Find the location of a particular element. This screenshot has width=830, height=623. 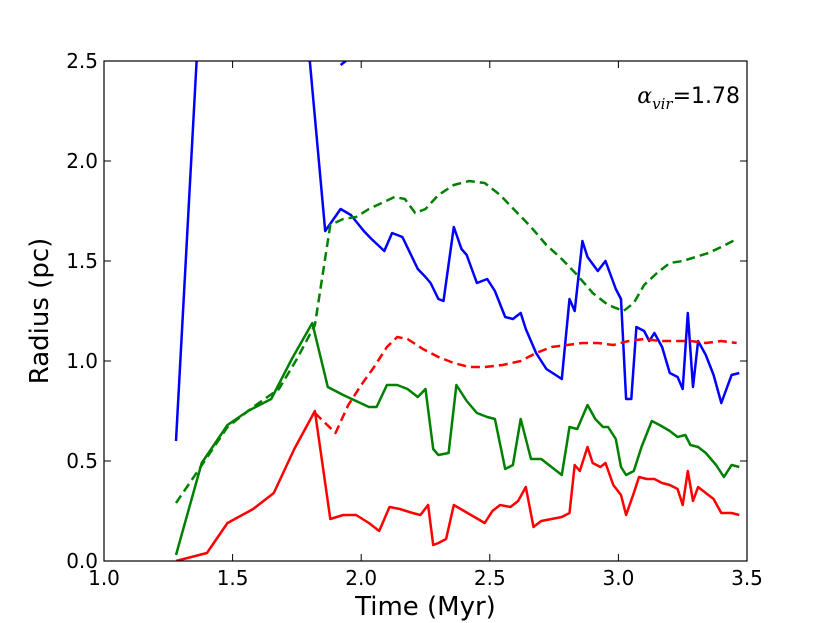

x-tick-label-2: 2.0 is located at coordinates (361, 578).